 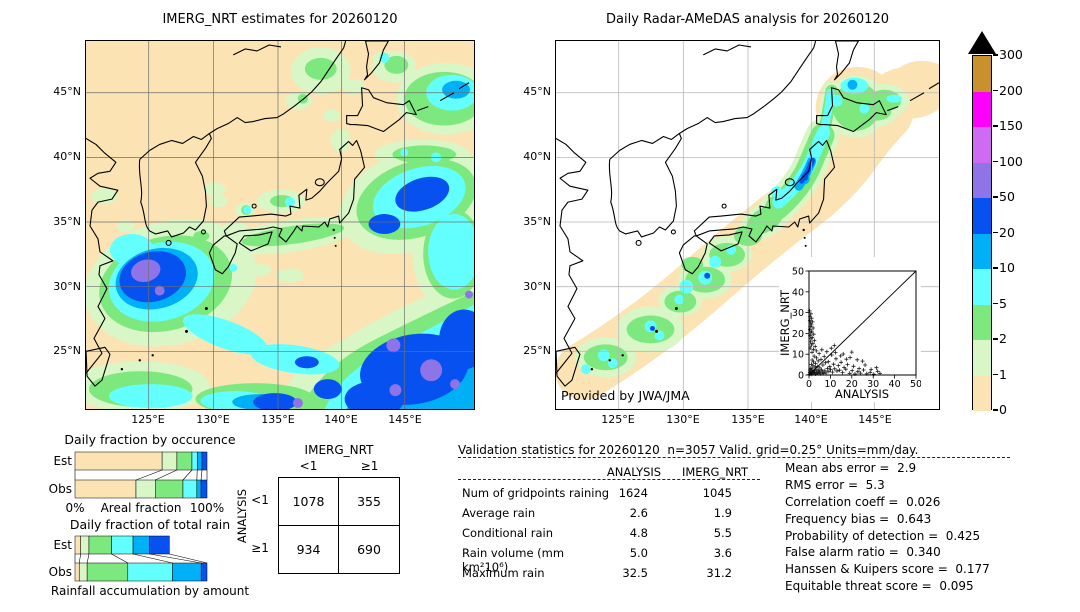 What do you see at coordinates (858, 518) in the screenshot?
I see `stat-line: Frequency bias = 0.643` at bounding box center [858, 518].